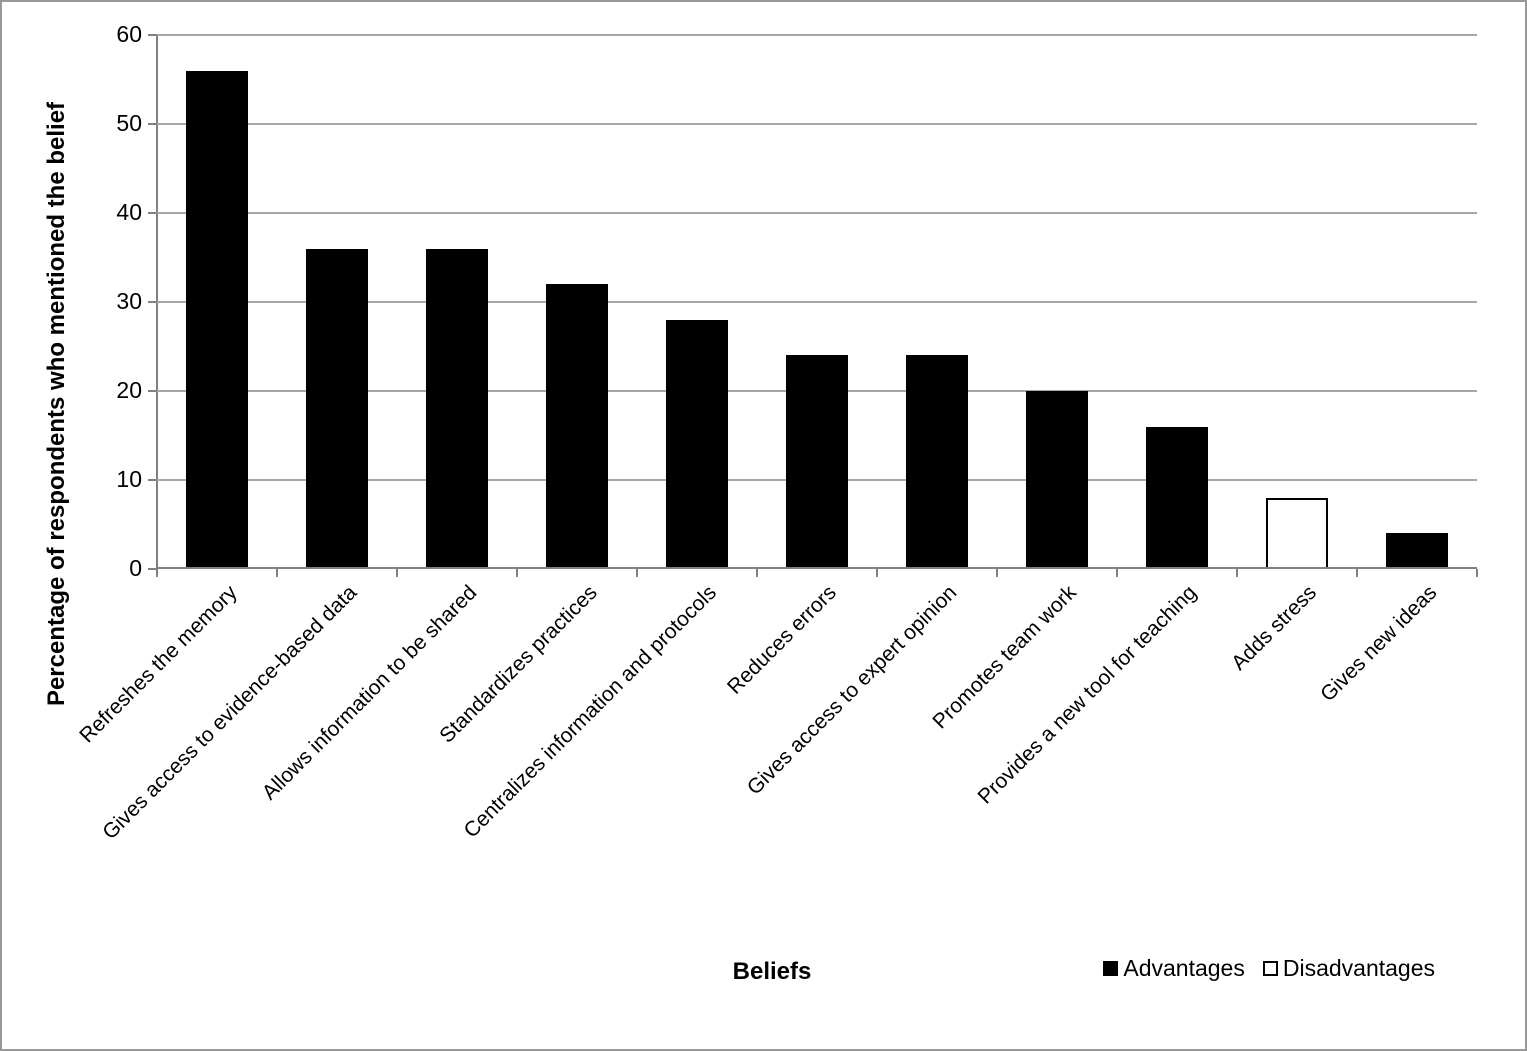  What do you see at coordinates (129, 390) in the screenshot?
I see `y-tick-label-20: 20` at bounding box center [129, 390].